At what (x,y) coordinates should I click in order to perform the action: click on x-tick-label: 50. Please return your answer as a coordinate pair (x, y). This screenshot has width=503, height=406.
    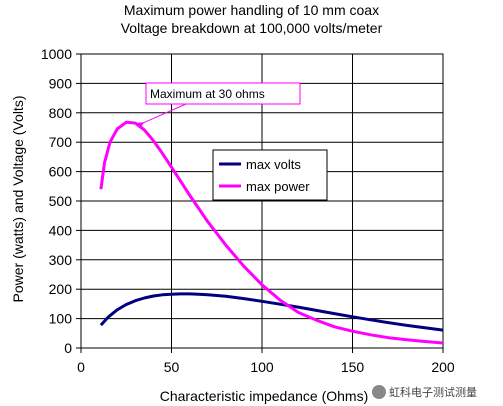
    Looking at the image, I should click on (172, 367).